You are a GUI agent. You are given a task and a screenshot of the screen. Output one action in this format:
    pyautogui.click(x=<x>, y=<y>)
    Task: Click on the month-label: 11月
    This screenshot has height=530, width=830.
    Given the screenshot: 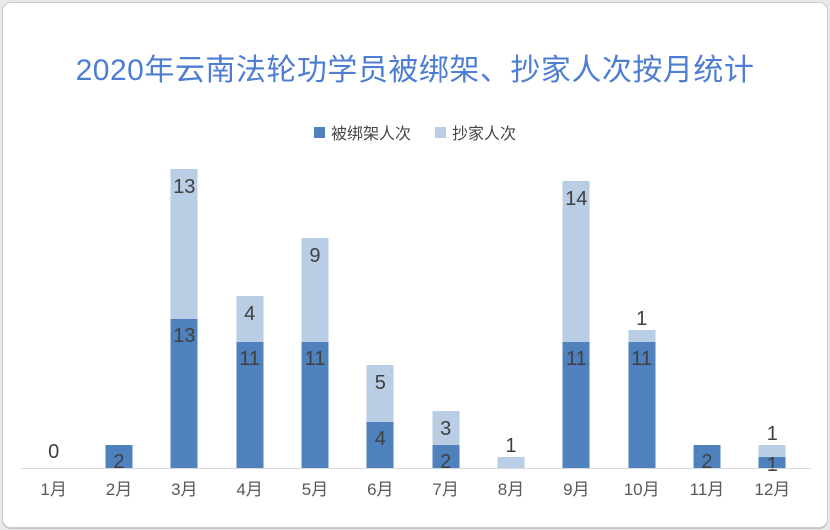 What is the action you would take?
    pyautogui.click(x=707, y=489)
    